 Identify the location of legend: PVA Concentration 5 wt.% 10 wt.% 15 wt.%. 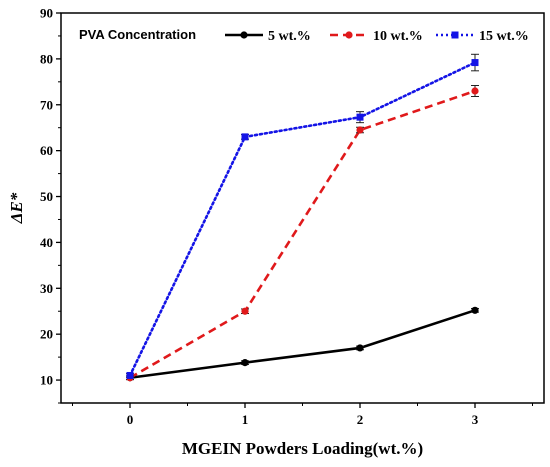
(304, 35).